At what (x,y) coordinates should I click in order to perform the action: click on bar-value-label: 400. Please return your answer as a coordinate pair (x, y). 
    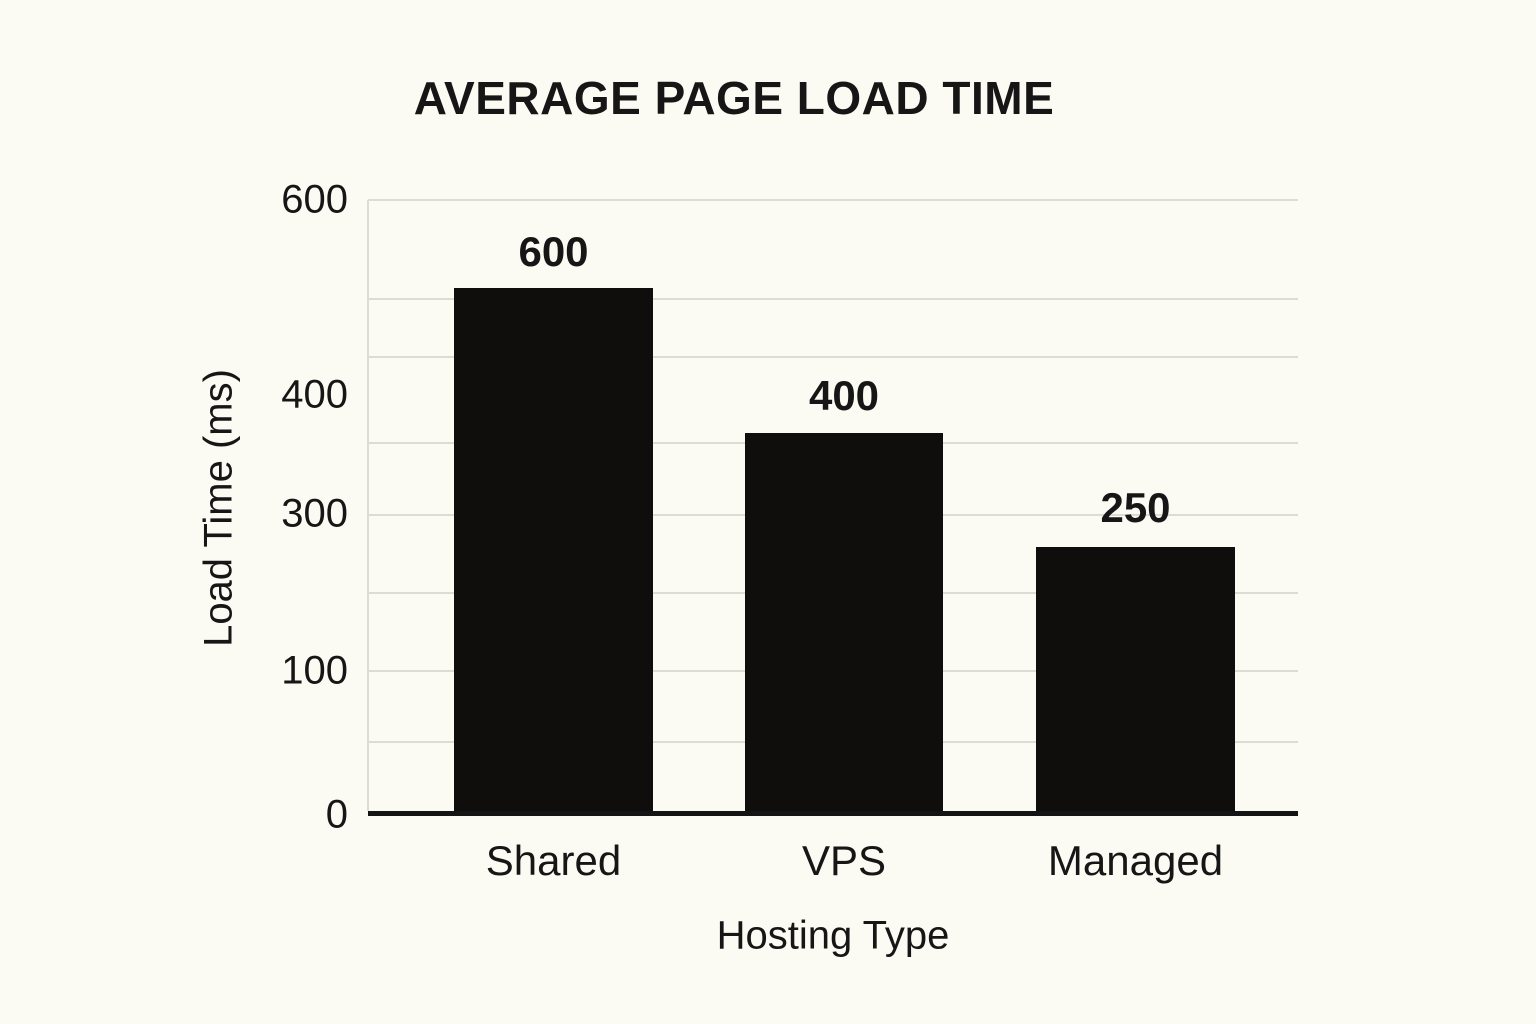
    Looking at the image, I should click on (844, 395).